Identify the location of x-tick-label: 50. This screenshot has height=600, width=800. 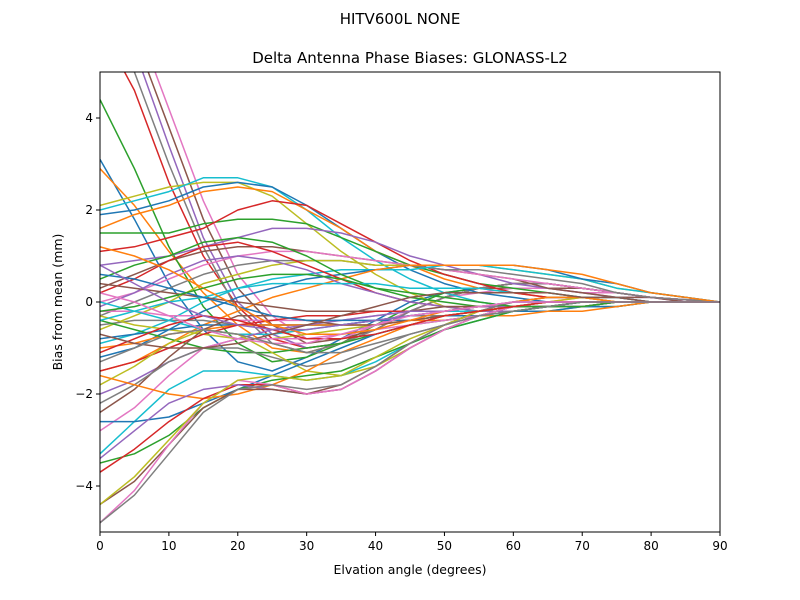
(444, 546).